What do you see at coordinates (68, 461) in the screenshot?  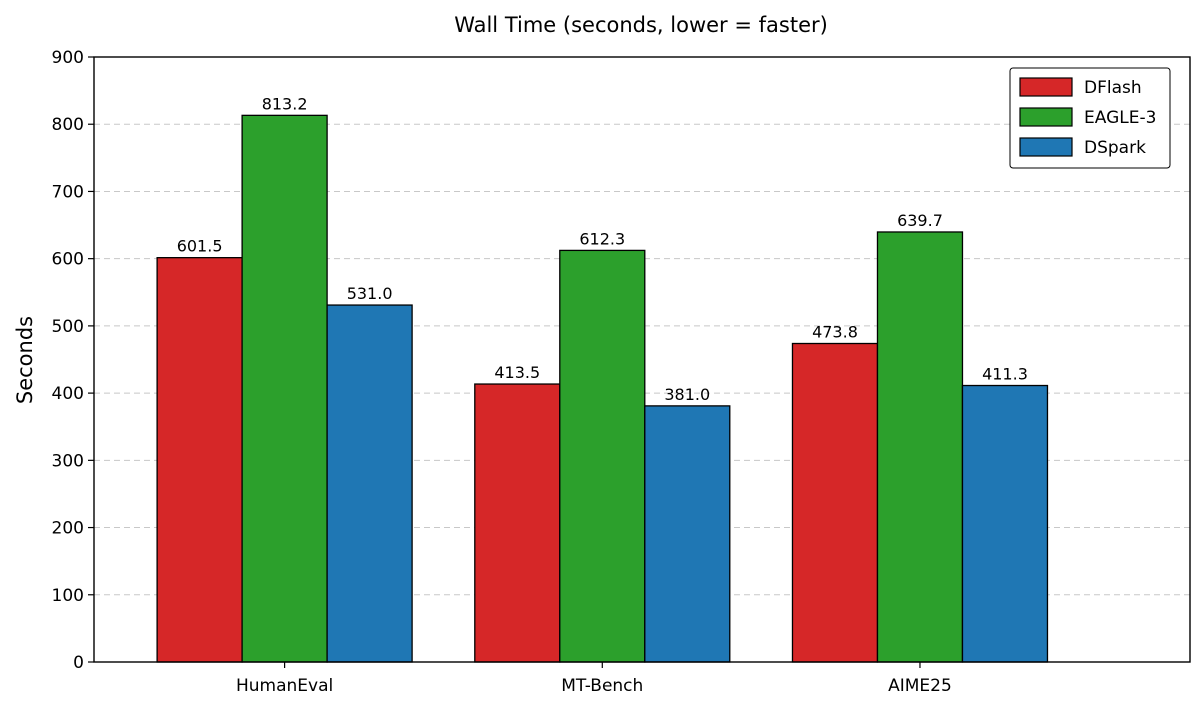 I see `y-tick-label: 300` at bounding box center [68, 461].